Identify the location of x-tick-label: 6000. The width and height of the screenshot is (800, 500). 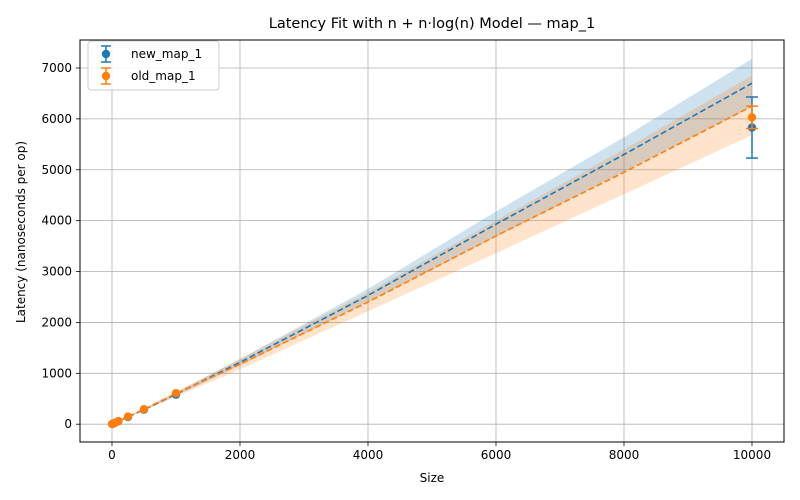
(496, 455).